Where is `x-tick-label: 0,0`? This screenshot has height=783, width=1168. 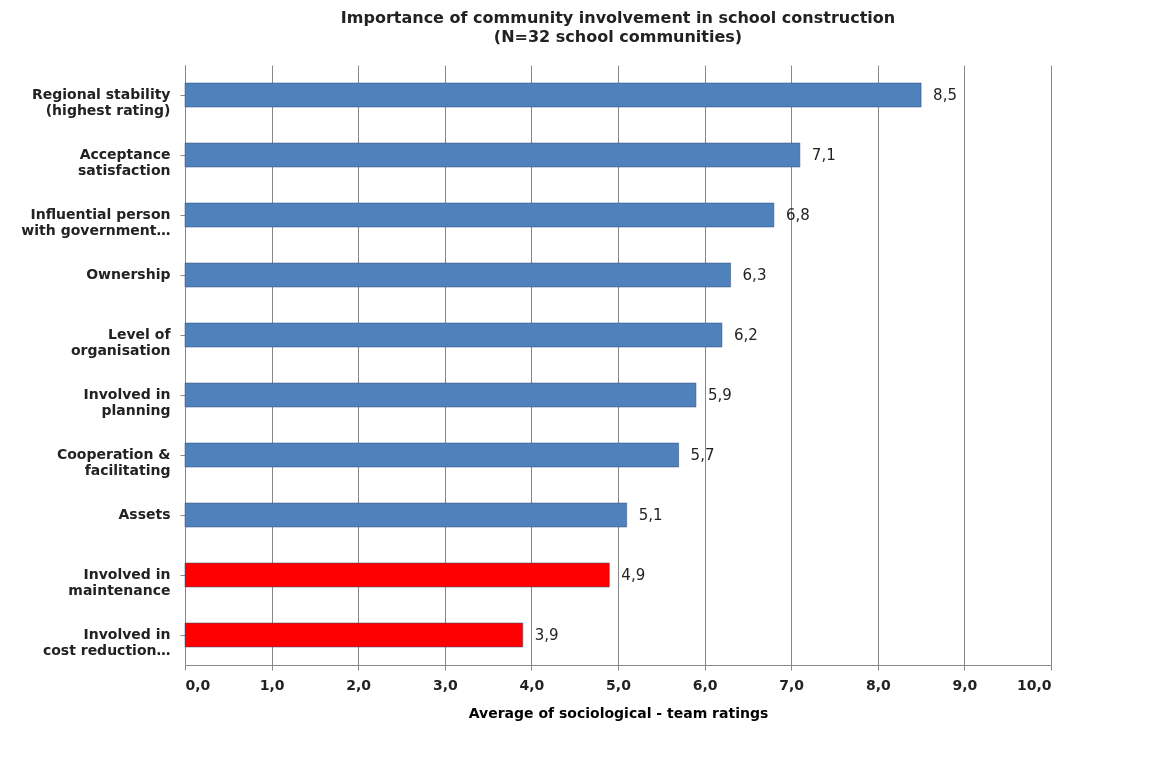 x-tick-label: 0,0 is located at coordinates (198, 684).